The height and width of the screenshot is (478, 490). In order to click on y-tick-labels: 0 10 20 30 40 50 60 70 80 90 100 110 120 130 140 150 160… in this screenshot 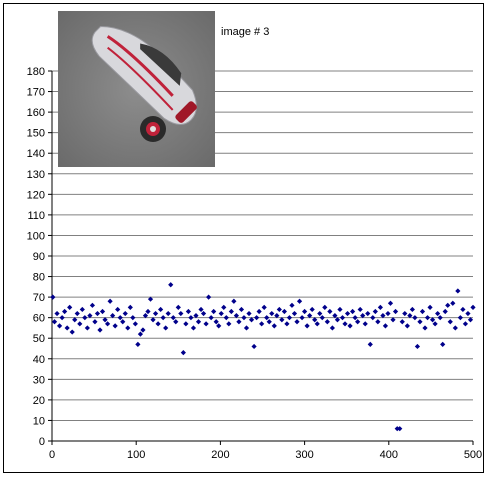, I will do `click(36, 257)`.